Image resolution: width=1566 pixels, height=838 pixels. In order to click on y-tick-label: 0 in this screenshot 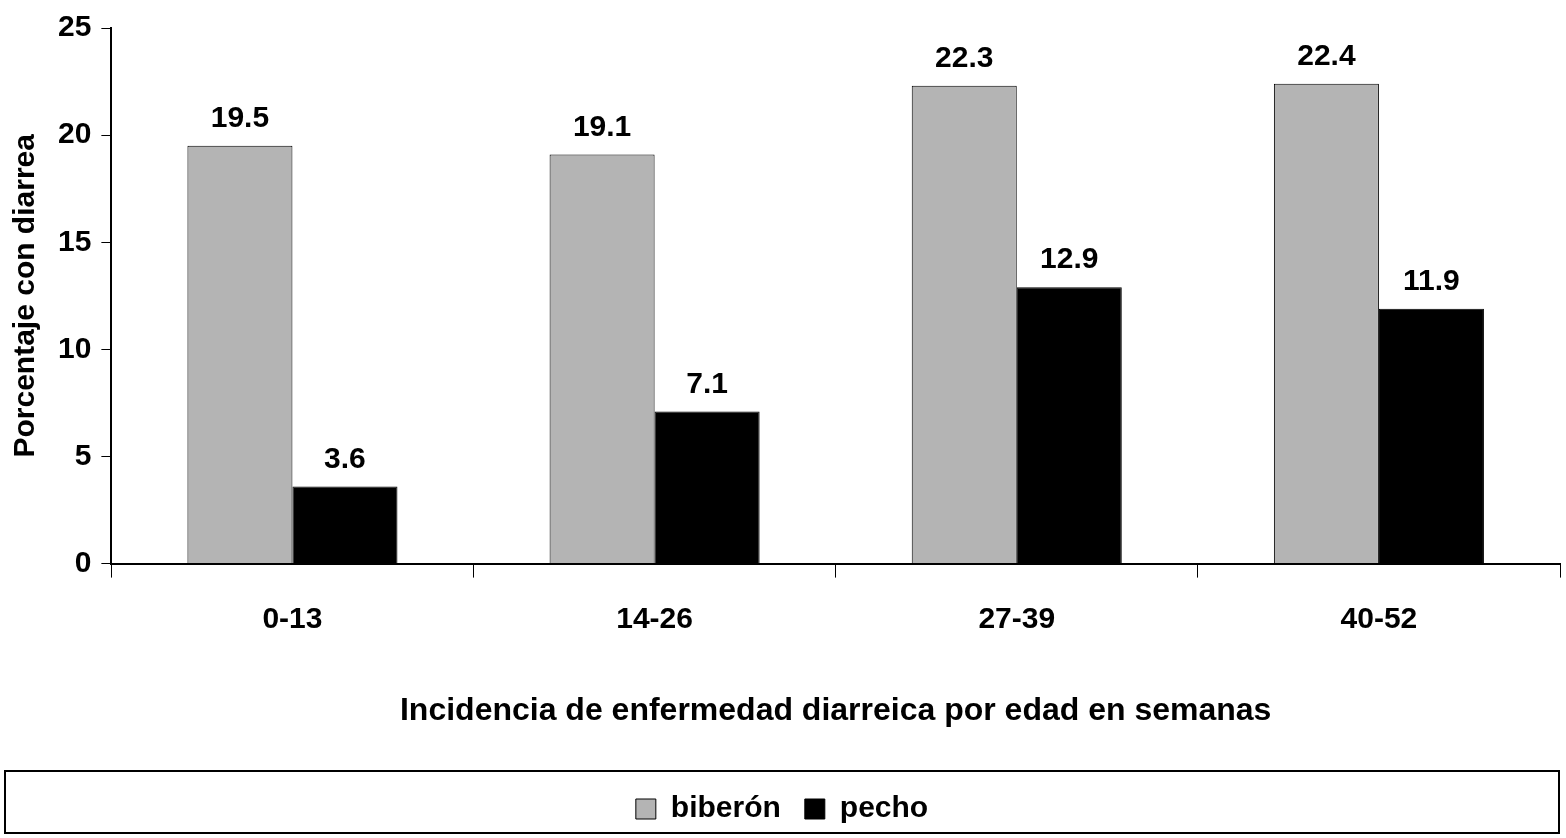, I will do `click(83, 561)`.